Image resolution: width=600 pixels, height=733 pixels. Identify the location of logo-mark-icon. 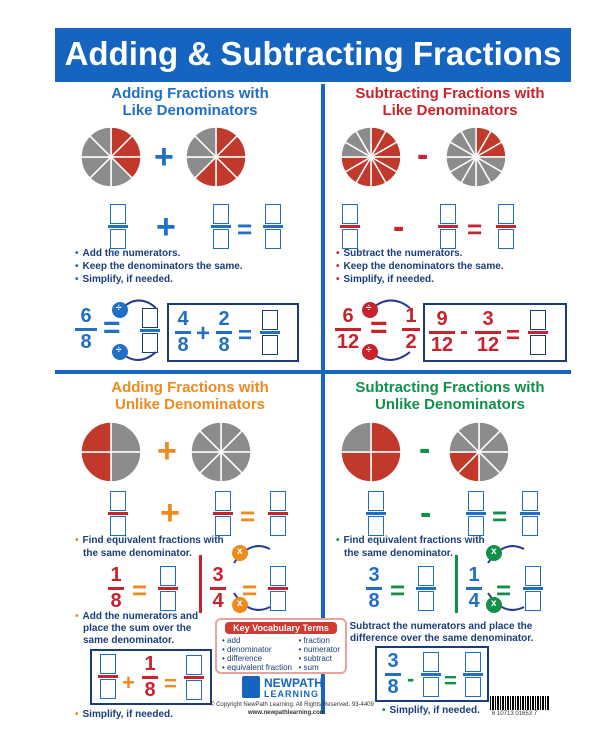
(251, 687).